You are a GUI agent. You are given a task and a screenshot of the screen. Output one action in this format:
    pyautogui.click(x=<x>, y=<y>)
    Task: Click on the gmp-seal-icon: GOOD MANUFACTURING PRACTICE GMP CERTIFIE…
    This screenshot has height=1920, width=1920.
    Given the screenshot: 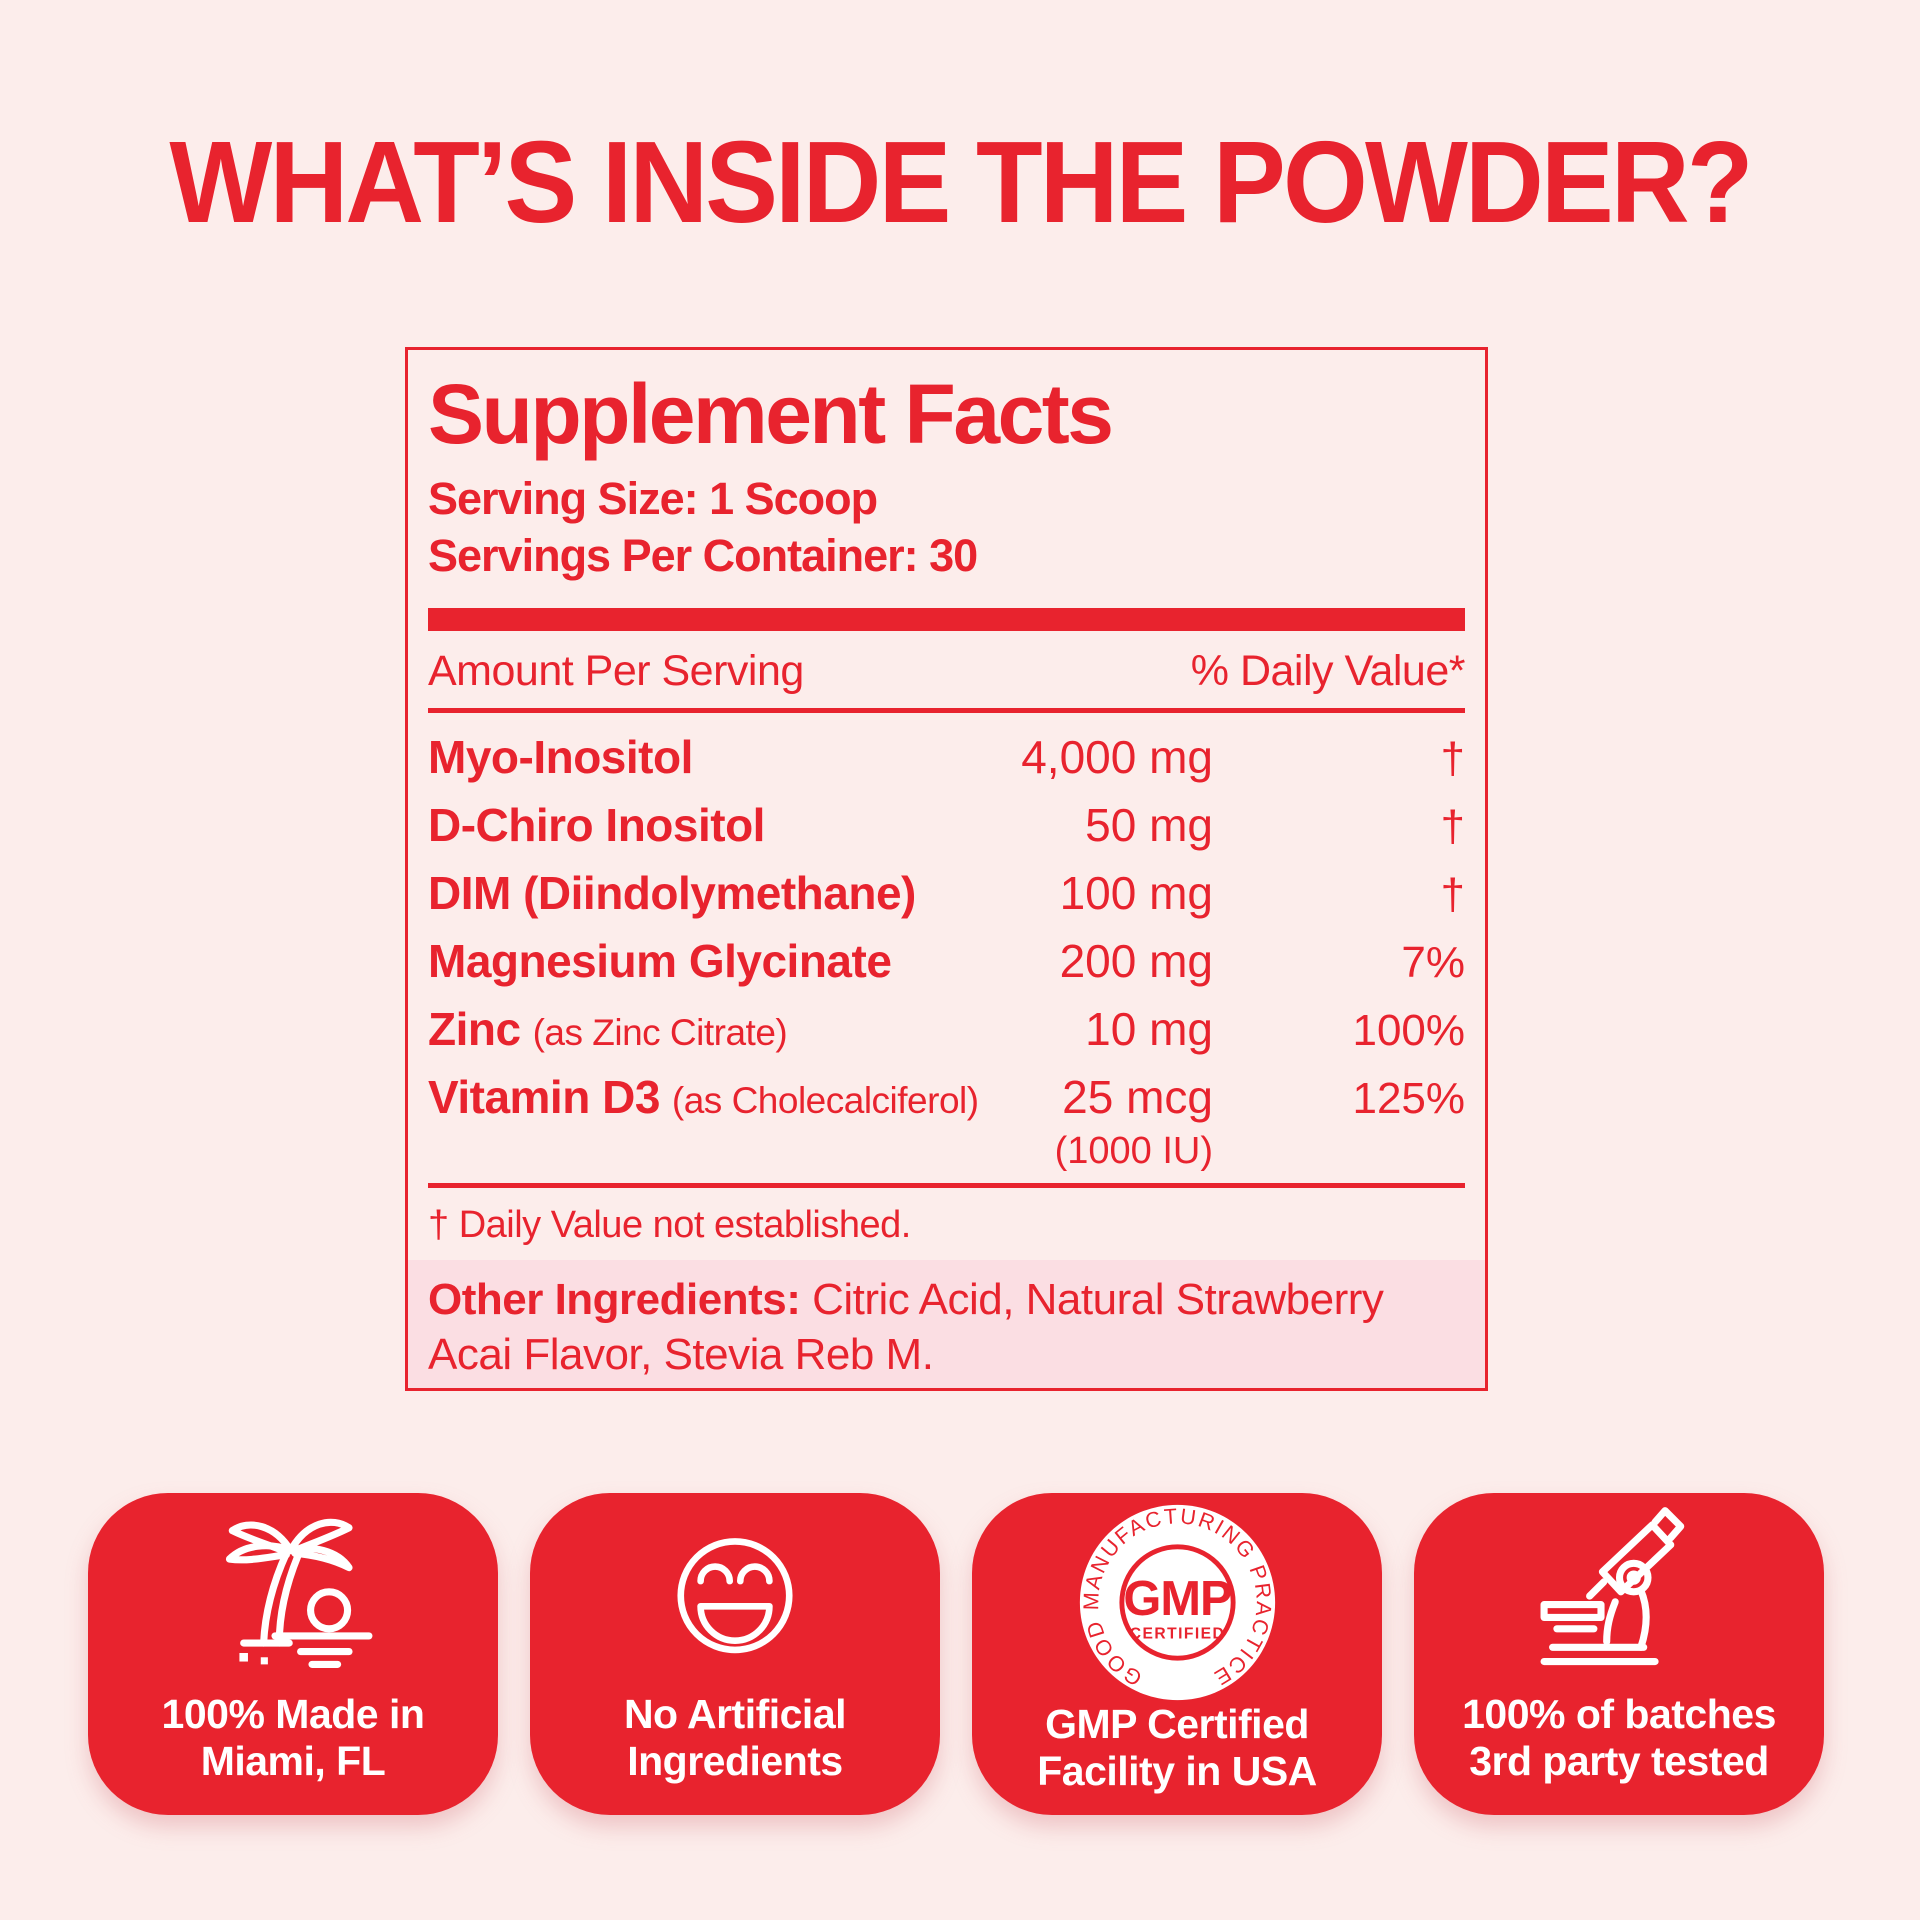 What is the action you would take?
    pyautogui.click(x=1177, y=1602)
    